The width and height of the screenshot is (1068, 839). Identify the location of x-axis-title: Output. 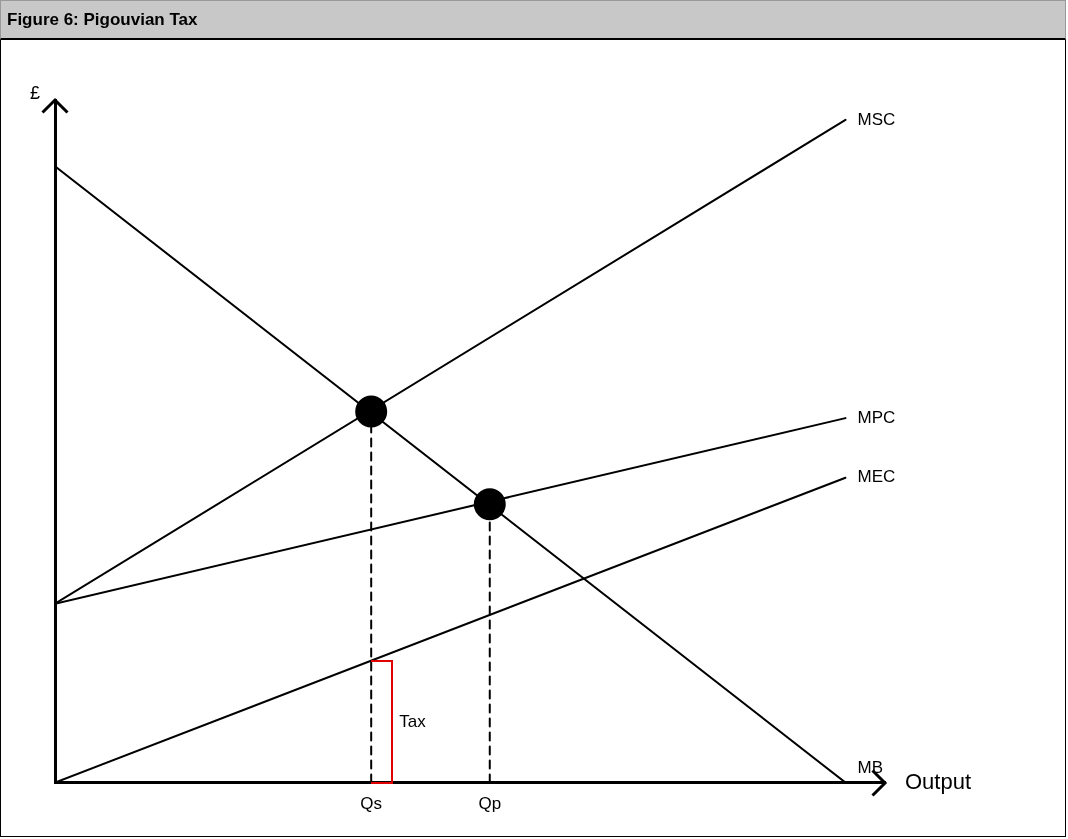
(938, 781).